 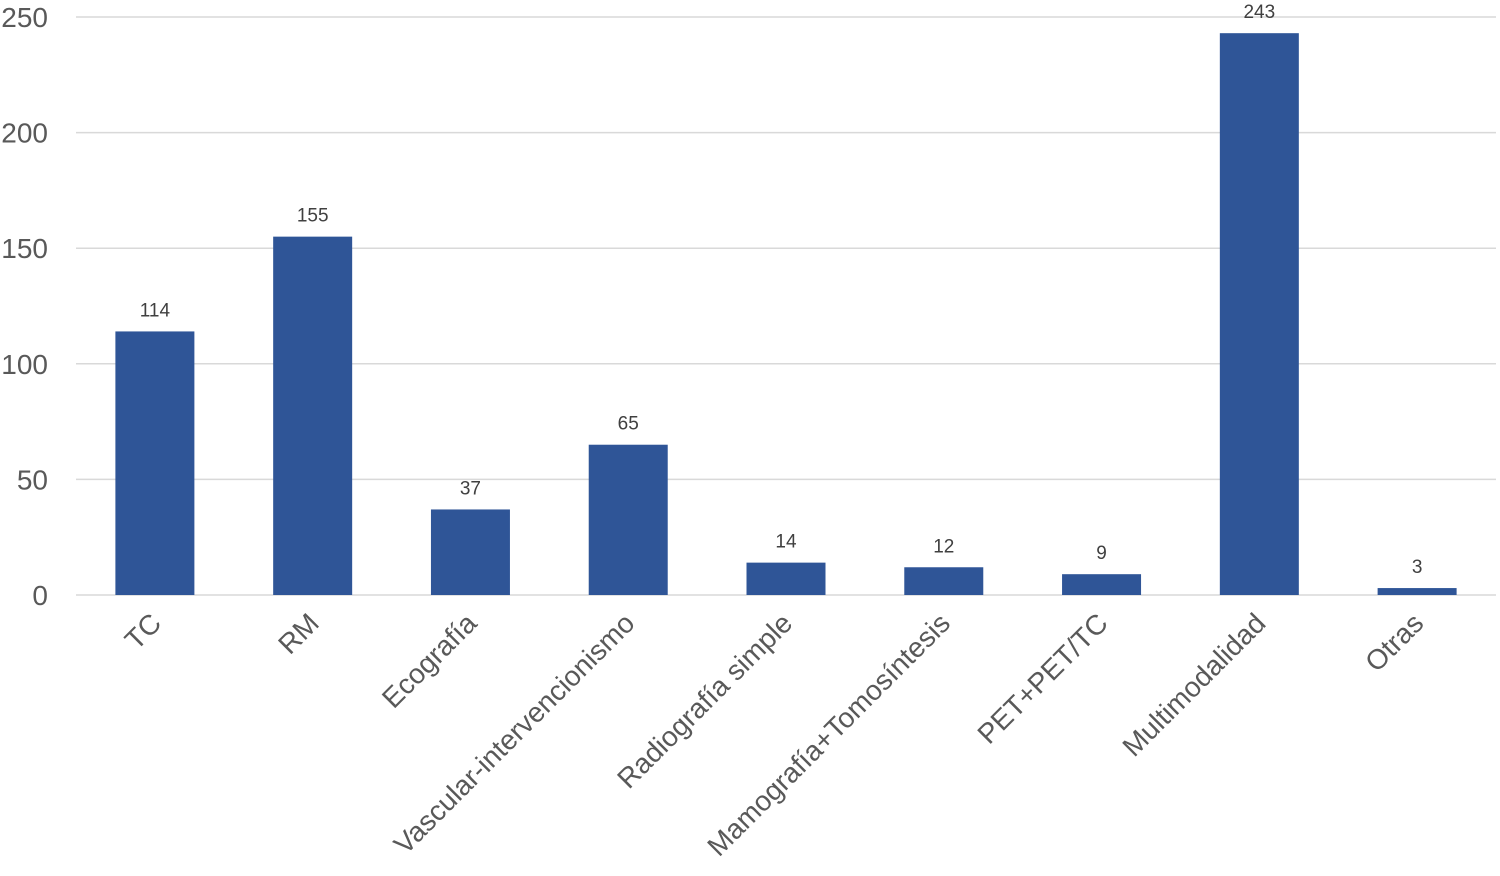 What do you see at coordinates (24, 133) in the screenshot?
I see `y-tick-label: 200` at bounding box center [24, 133].